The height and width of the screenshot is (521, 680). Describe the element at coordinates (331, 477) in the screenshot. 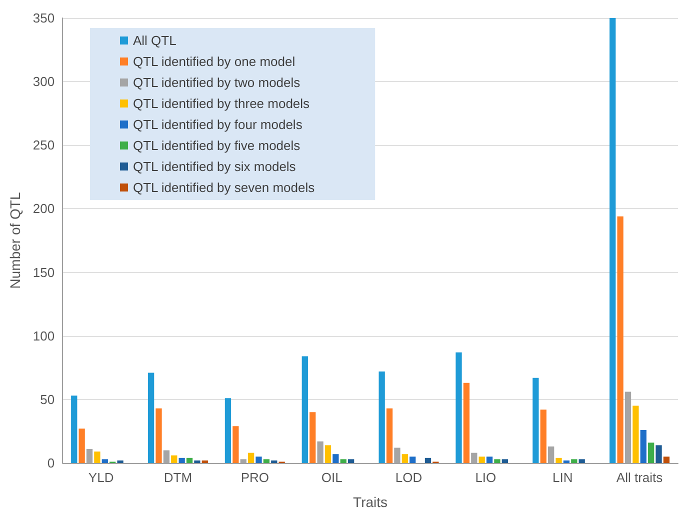

I see `x-tick-label: OIL` at that location.